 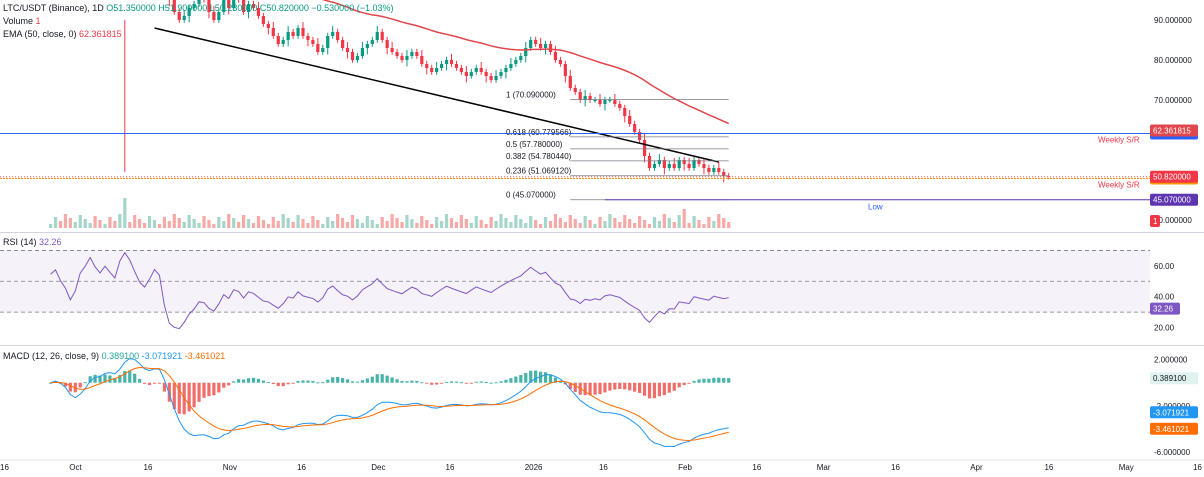 I want to click on price-tick-2: 70.000000, so click(x=1173, y=100).